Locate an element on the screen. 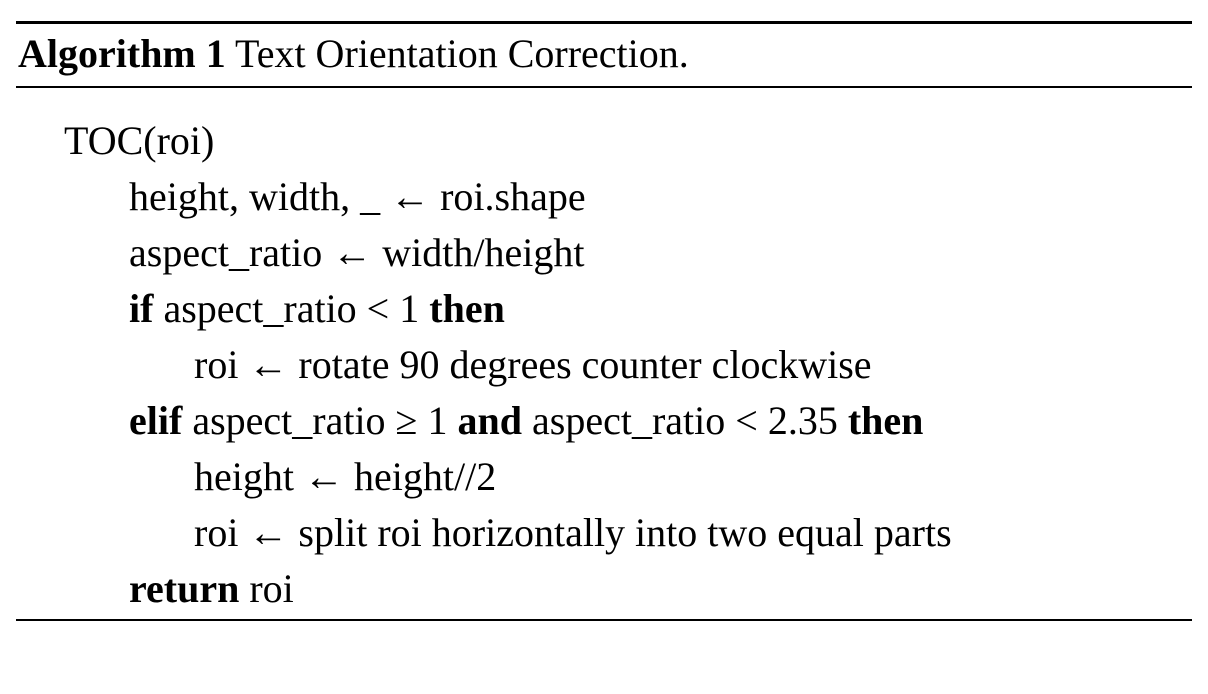  elif-condition-2: aspect_ratio < 2.35 is located at coordinates (685, 420).